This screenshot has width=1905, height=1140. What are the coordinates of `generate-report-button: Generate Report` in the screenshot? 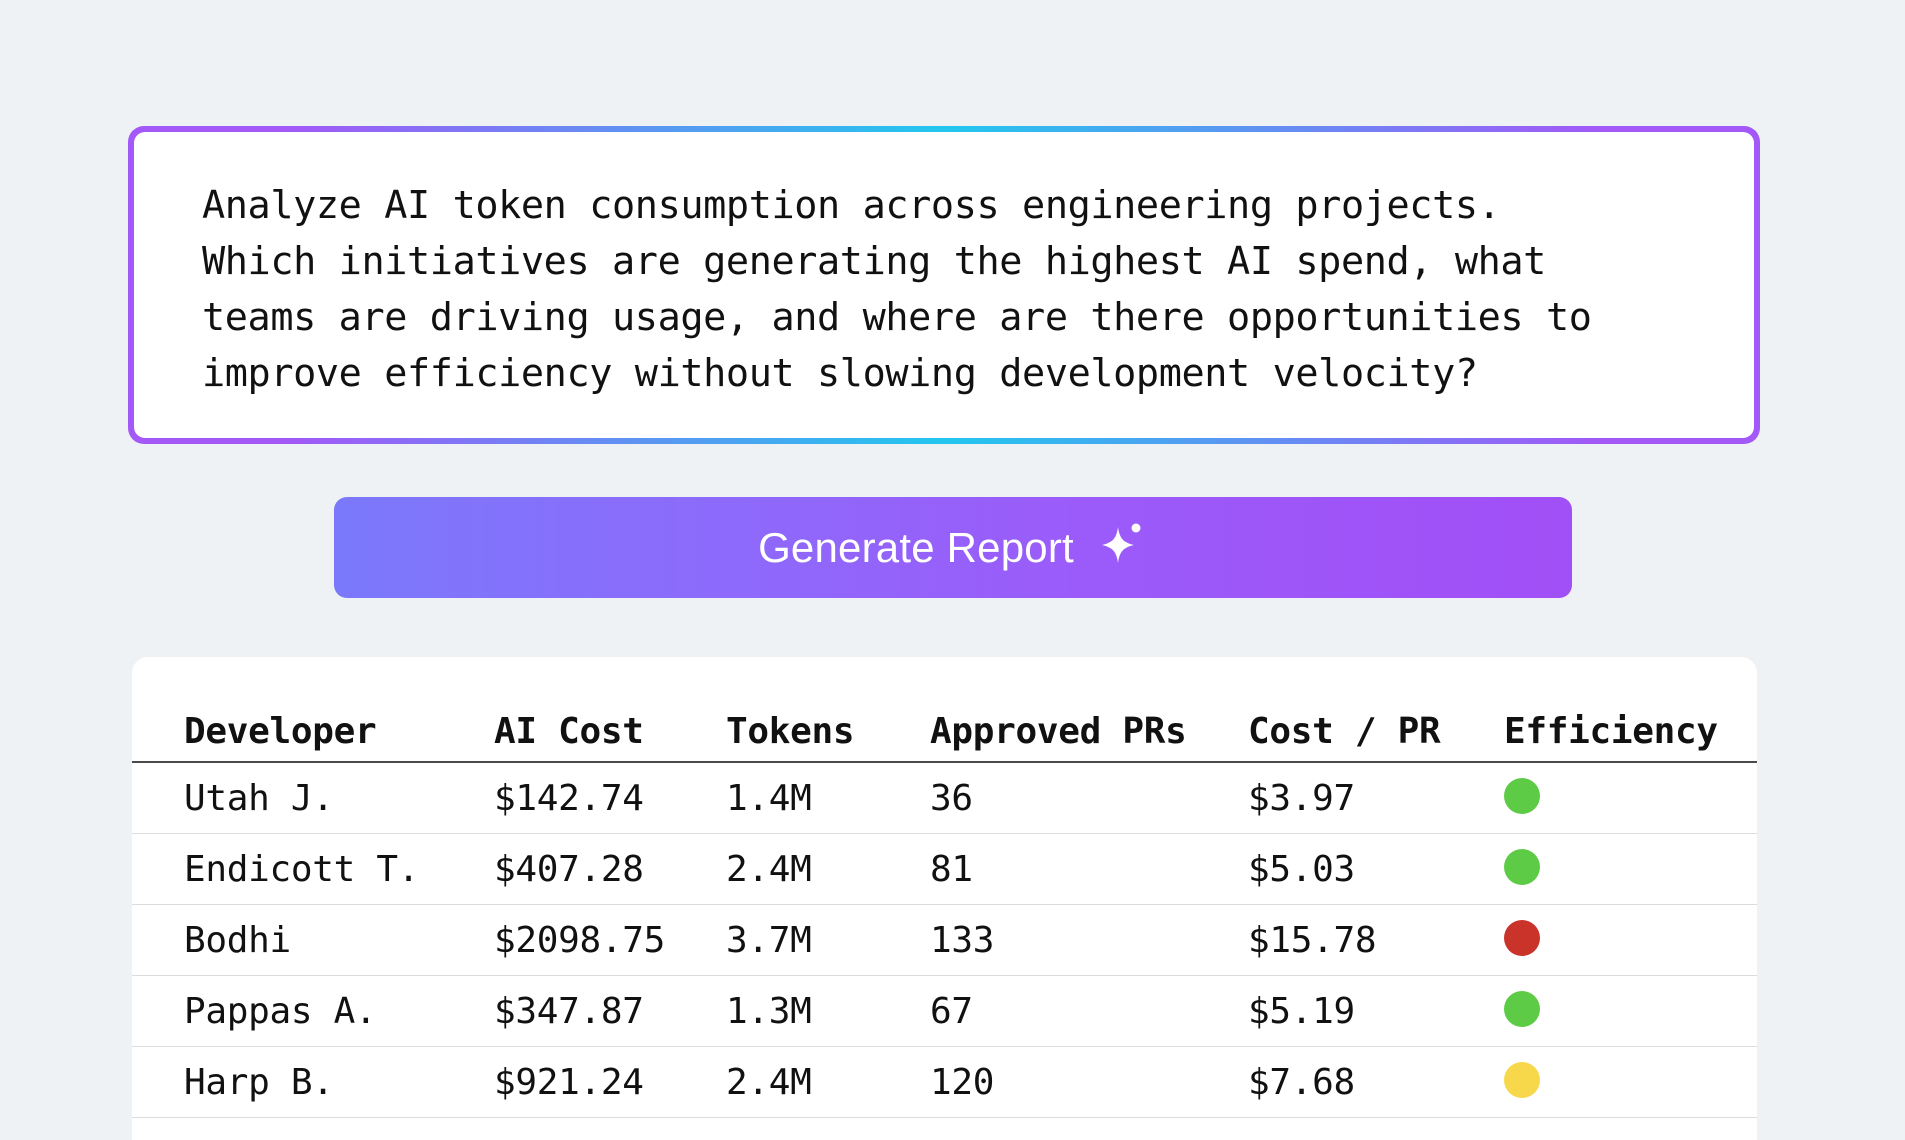 It's located at (953, 547).